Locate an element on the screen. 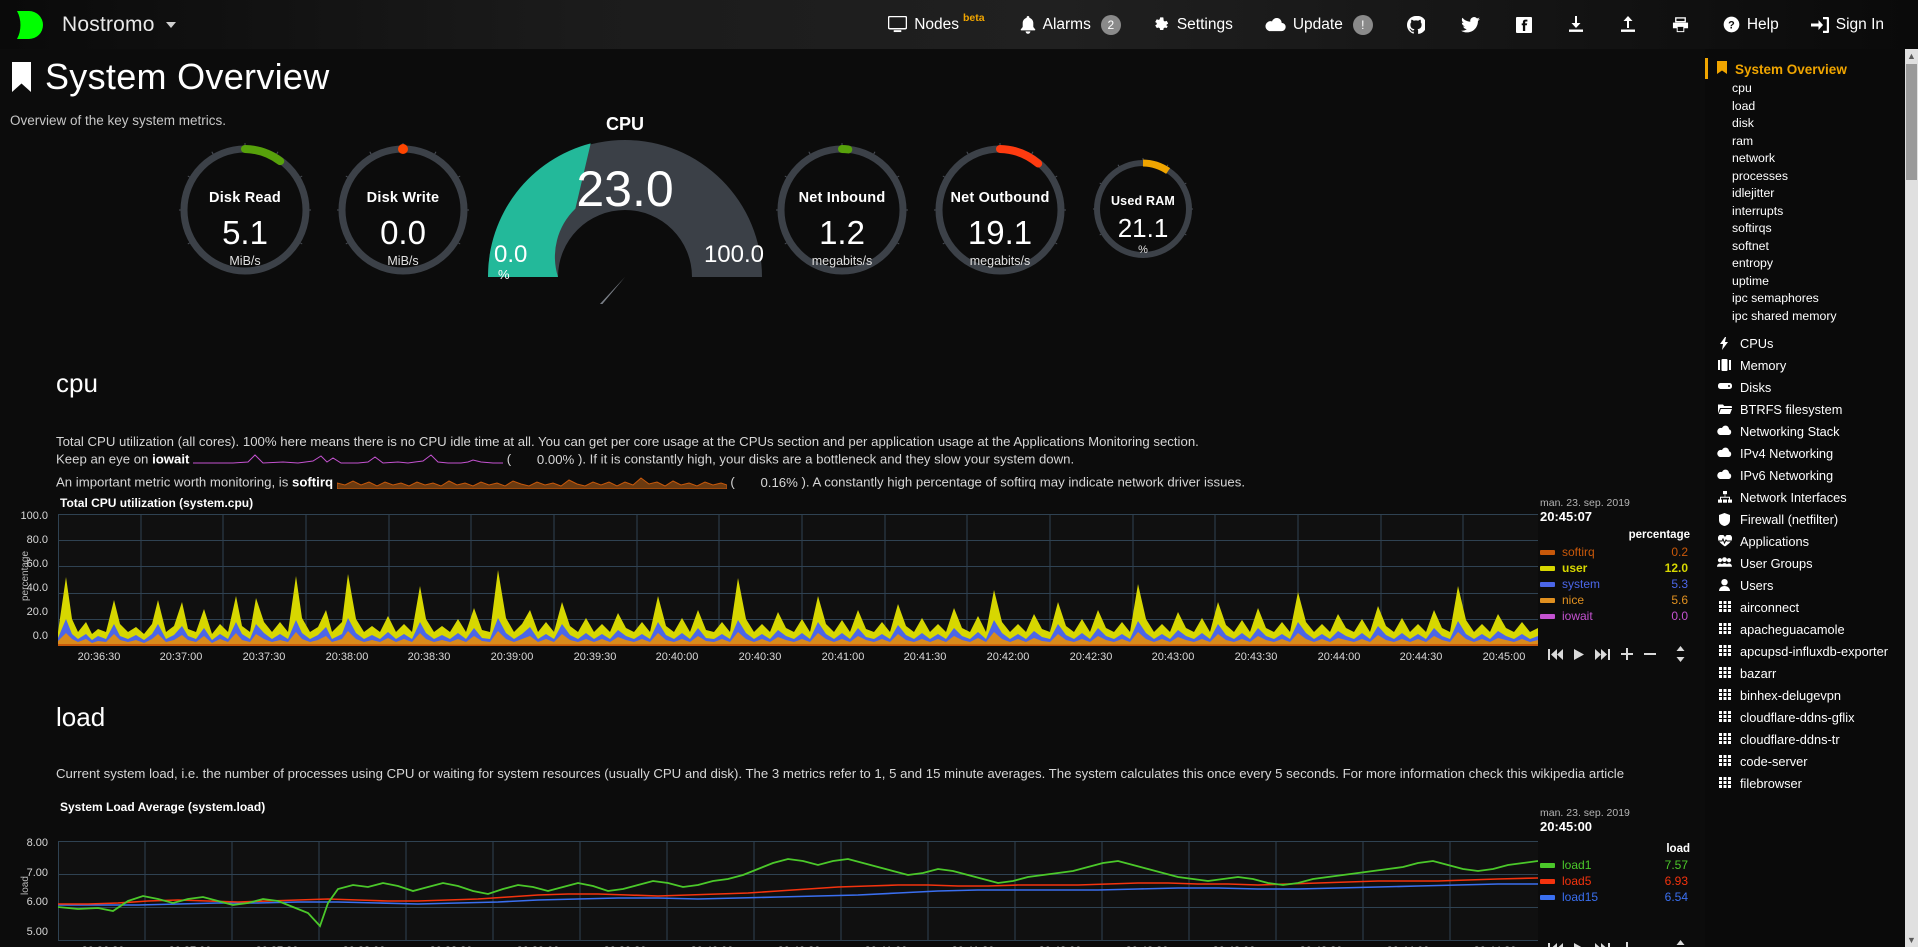 This screenshot has width=1918, height=947. chevron-down-icon is located at coordinates (170, 24).